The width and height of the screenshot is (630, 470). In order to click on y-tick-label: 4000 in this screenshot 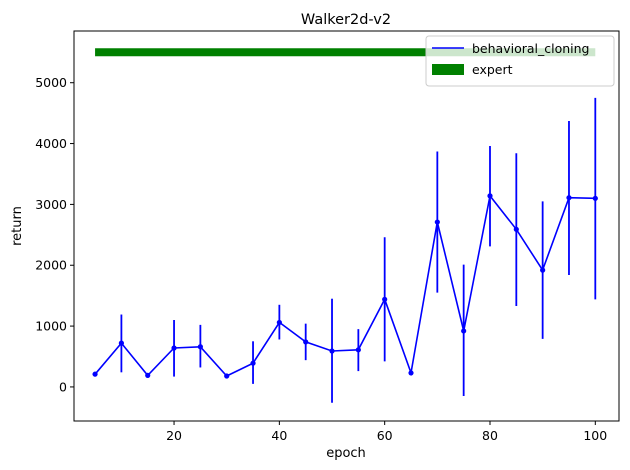, I will do `click(51, 143)`.